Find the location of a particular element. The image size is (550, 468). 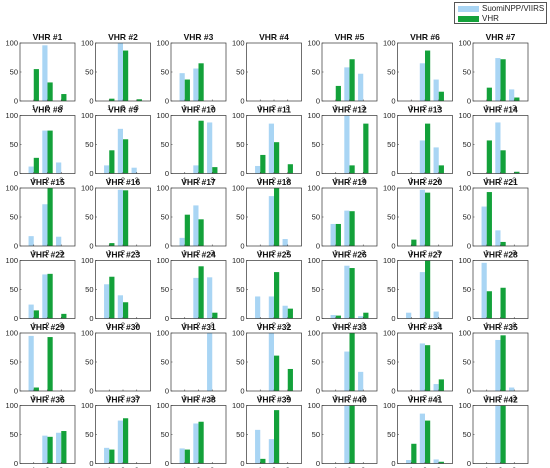

panel-title: VHR #41 is located at coordinates (425, 400).